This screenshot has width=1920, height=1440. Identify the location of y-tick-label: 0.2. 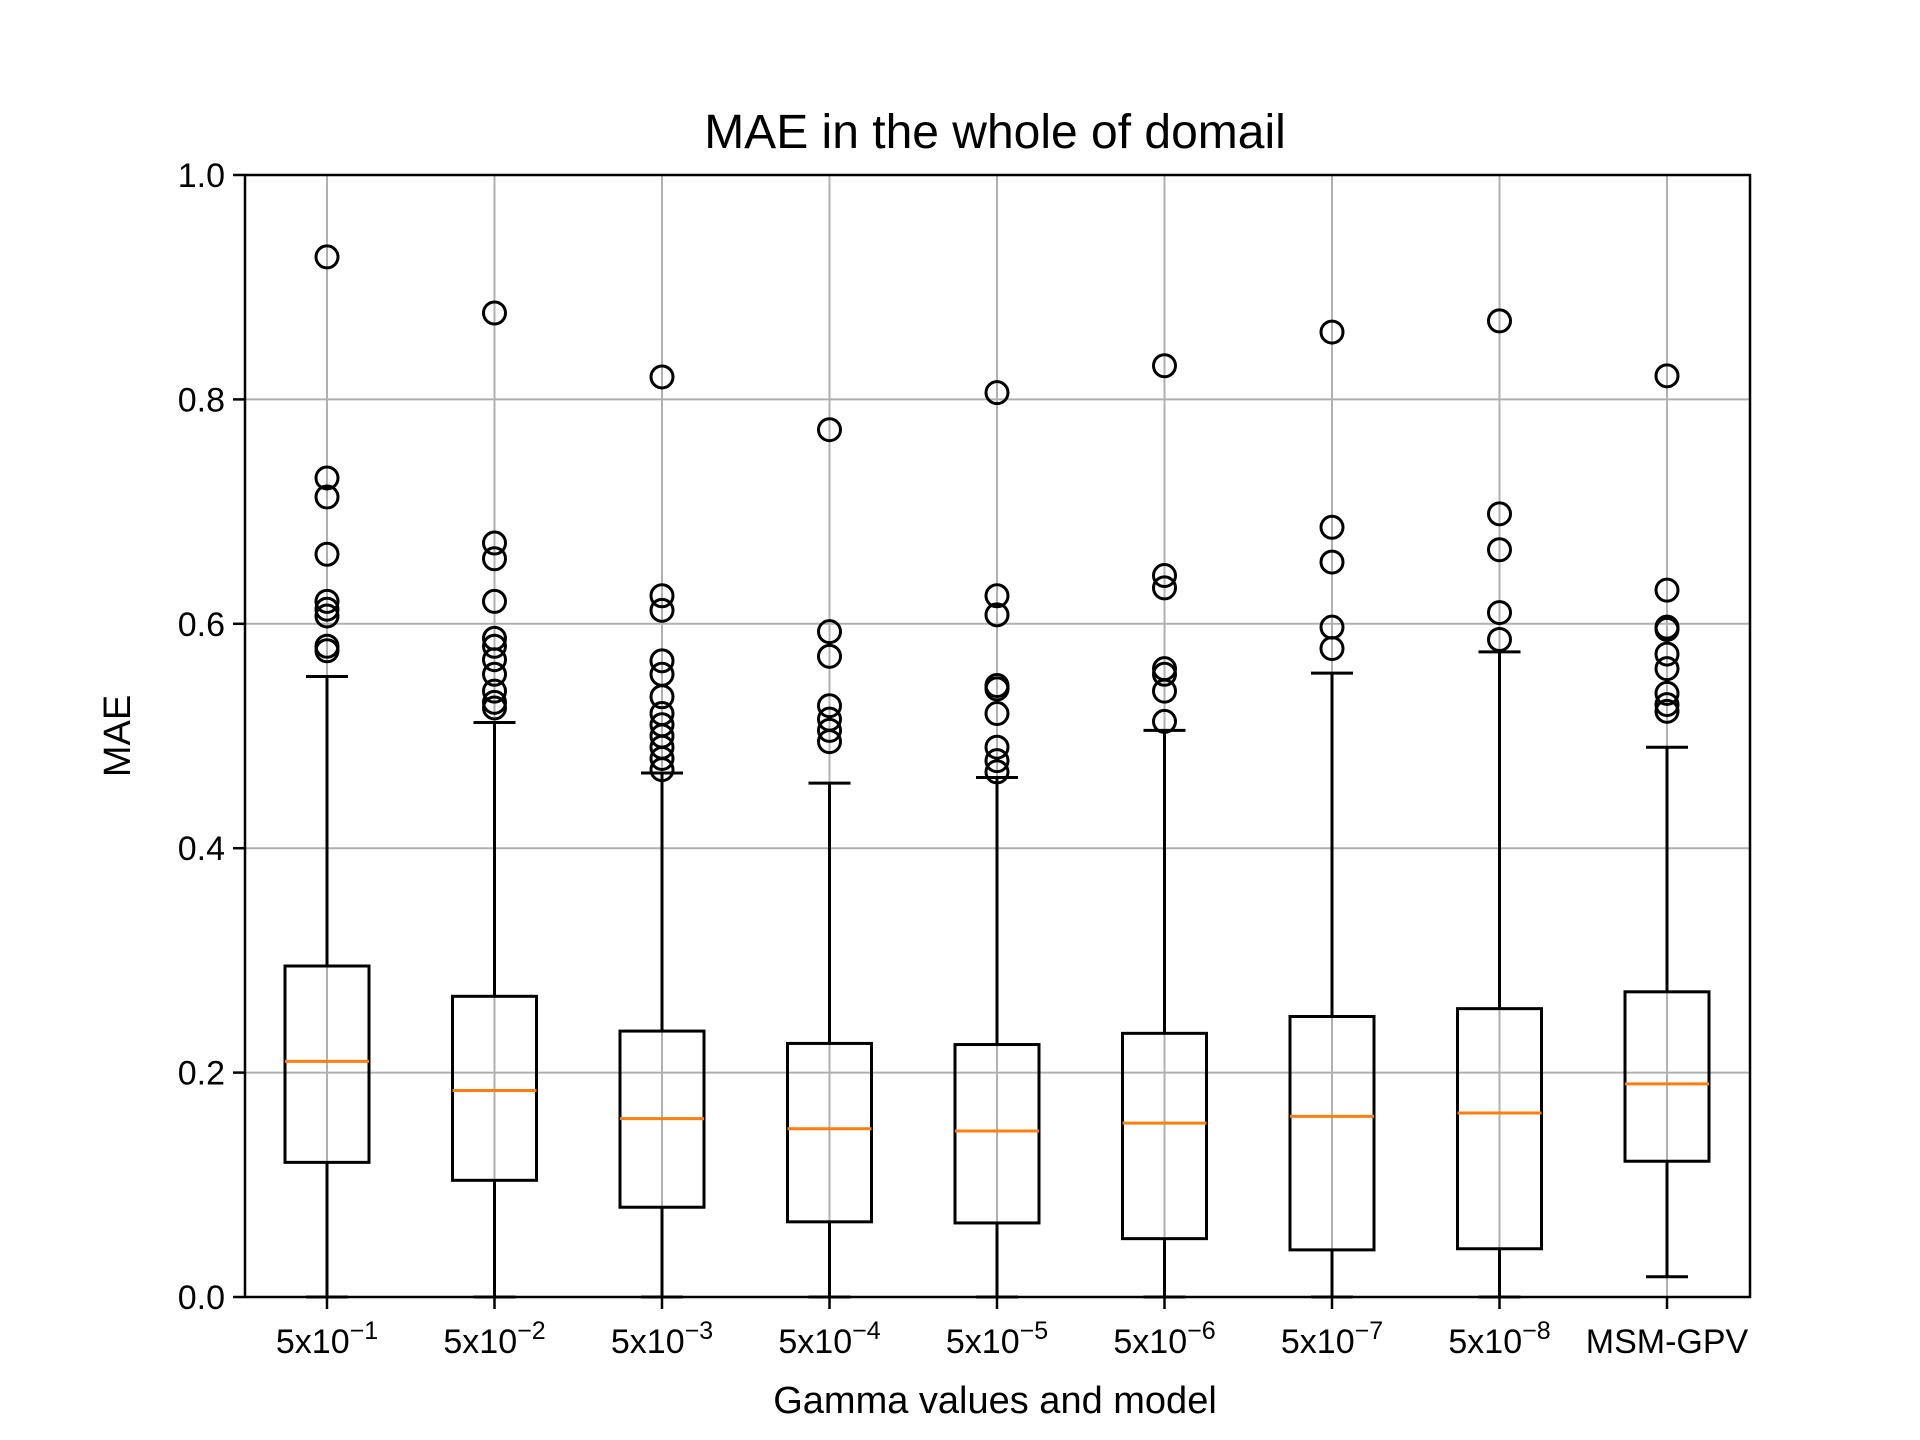
(201, 1074).